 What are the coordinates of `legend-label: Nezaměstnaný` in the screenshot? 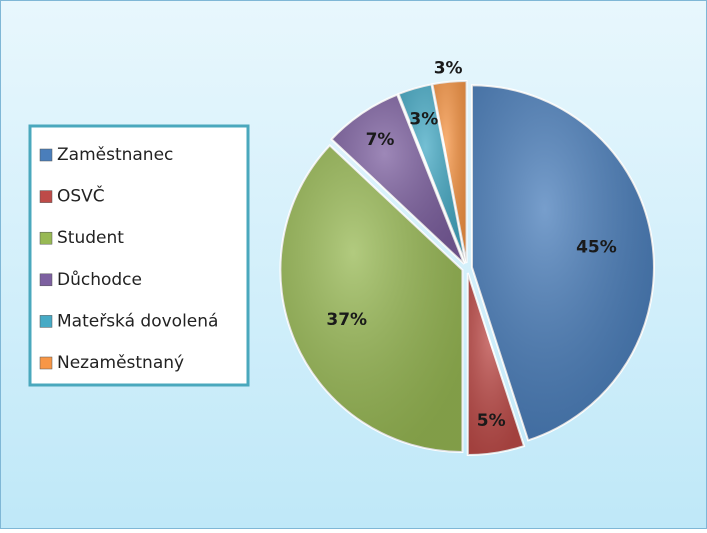 It's located at (120, 363).